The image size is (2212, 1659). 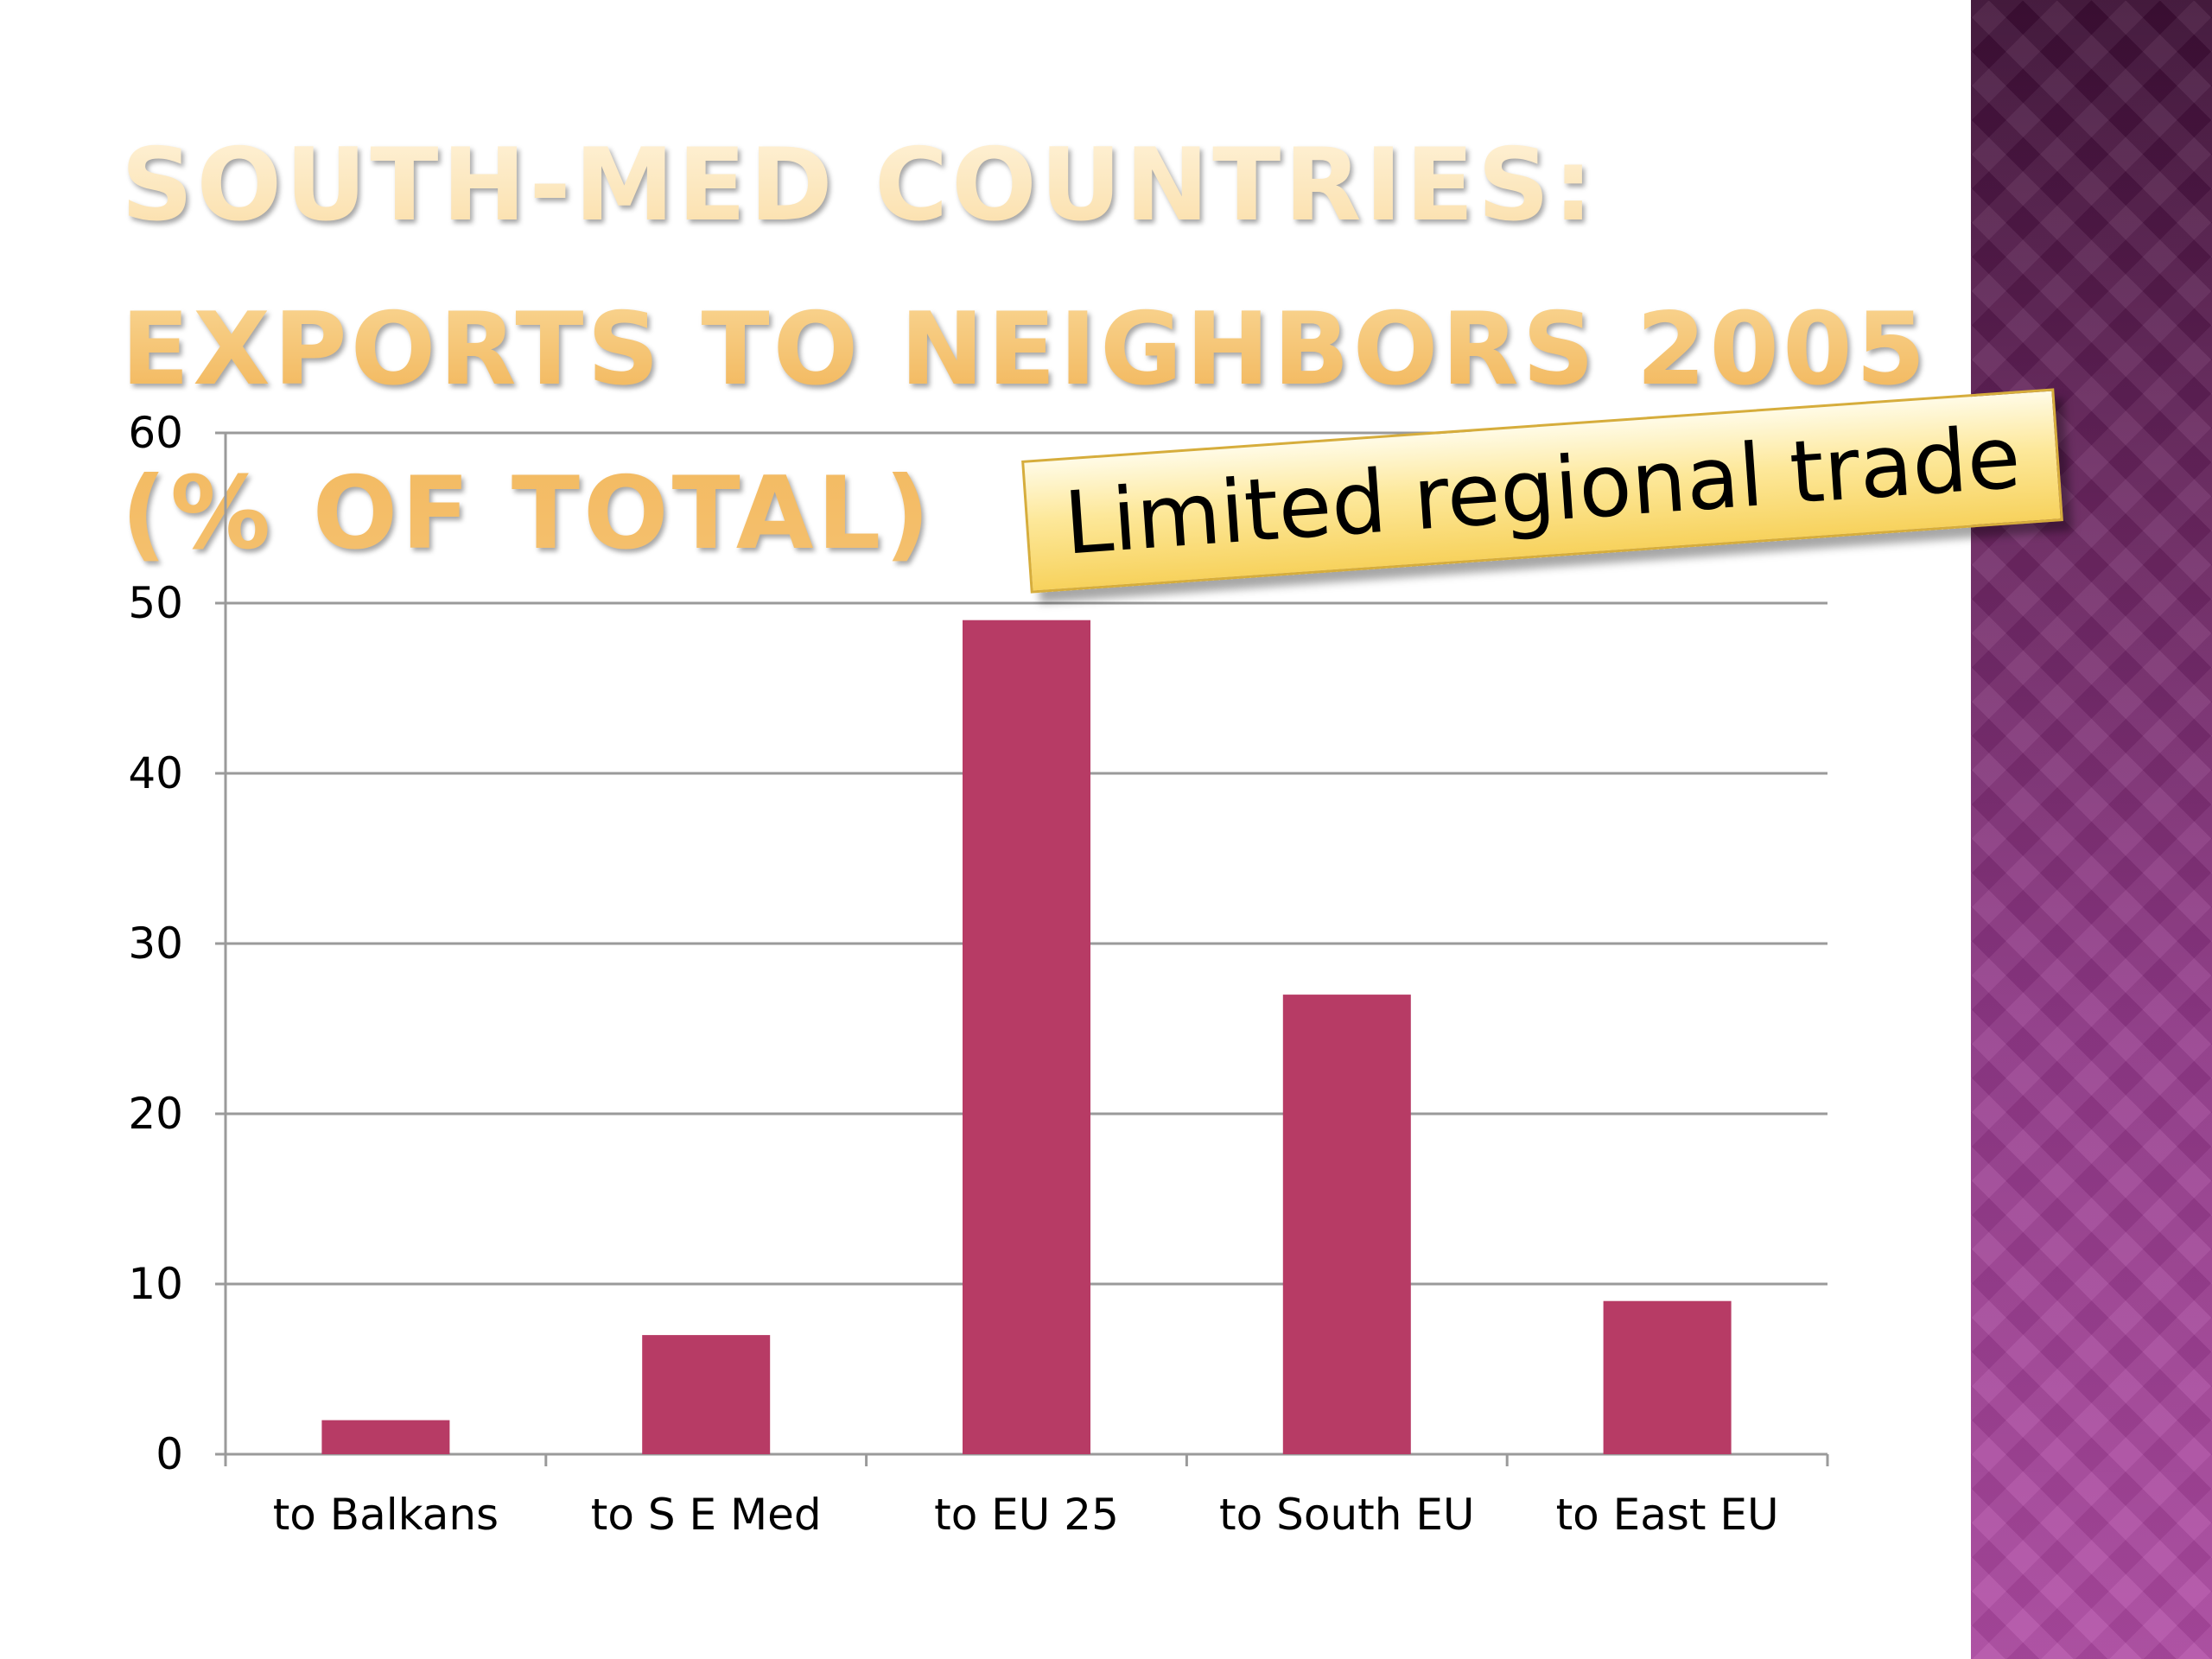 What do you see at coordinates (1346, 1515) in the screenshot?
I see `x-tick-label: to South EU` at bounding box center [1346, 1515].